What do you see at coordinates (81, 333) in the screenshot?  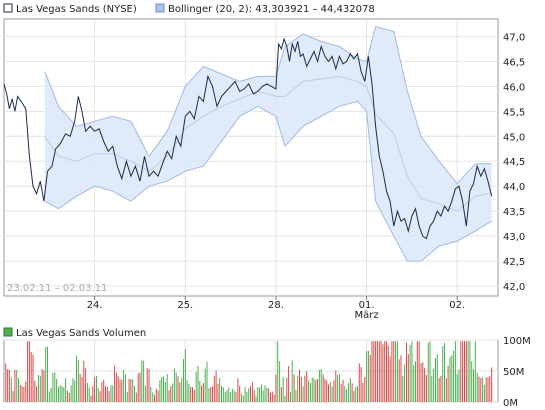 I see `volume-legend-label: Las Vegas Sands Volumen` at bounding box center [81, 333].